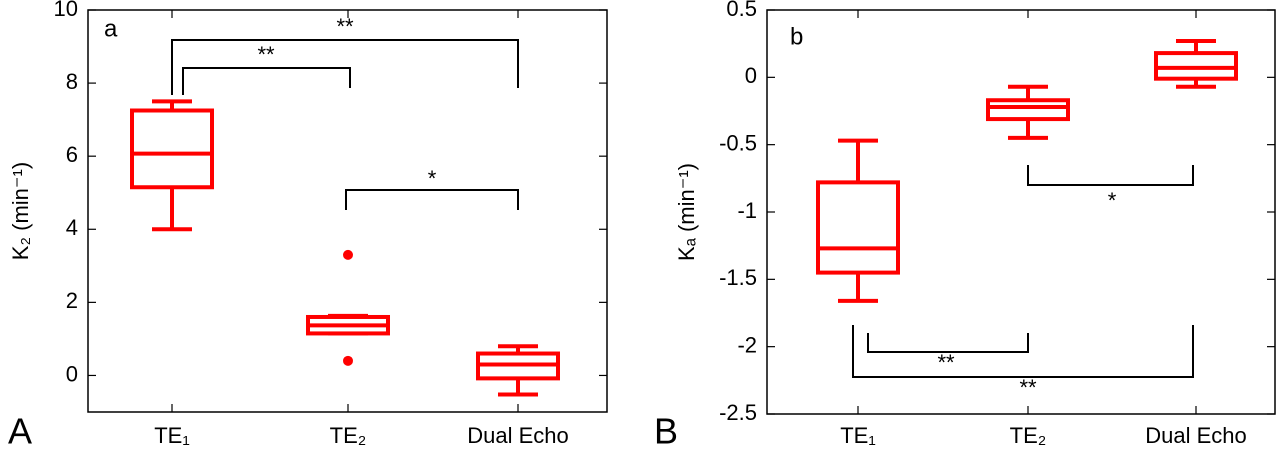 The width and height of the screenshot is (1280, 455). I want to click on y-axis-label: Kₐ (min⁻¹), so click(686, 212).